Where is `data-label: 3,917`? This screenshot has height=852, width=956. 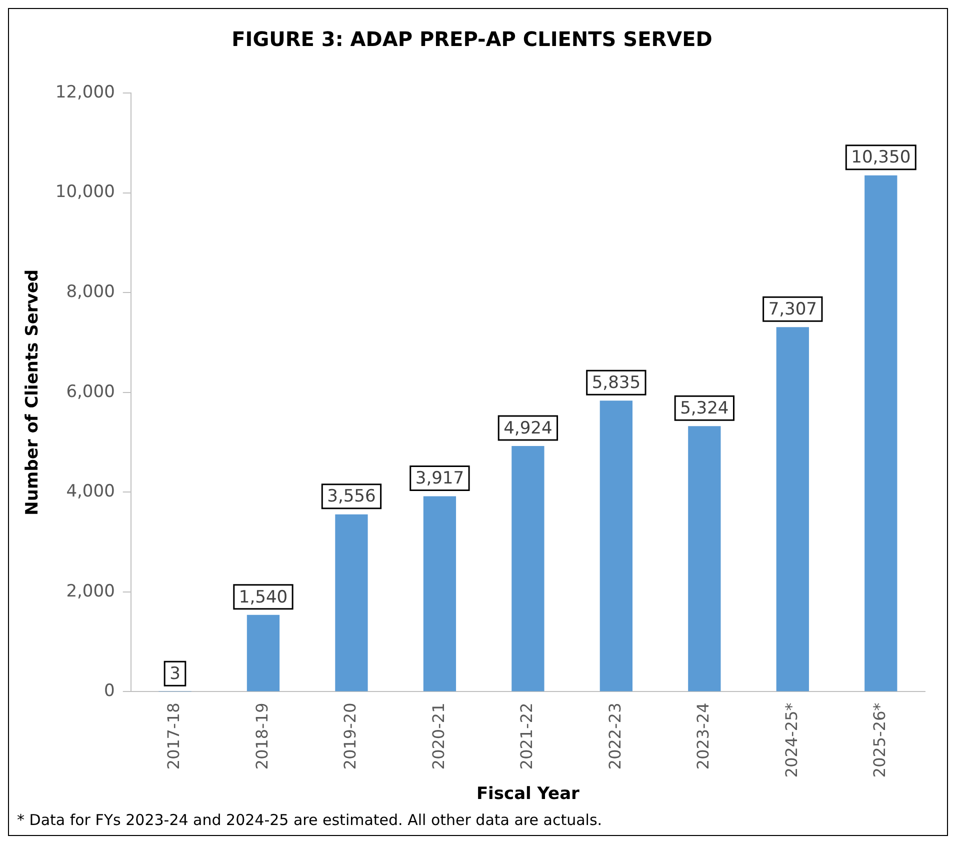
data-label: 3,917 is located at coordinates (439, 478).